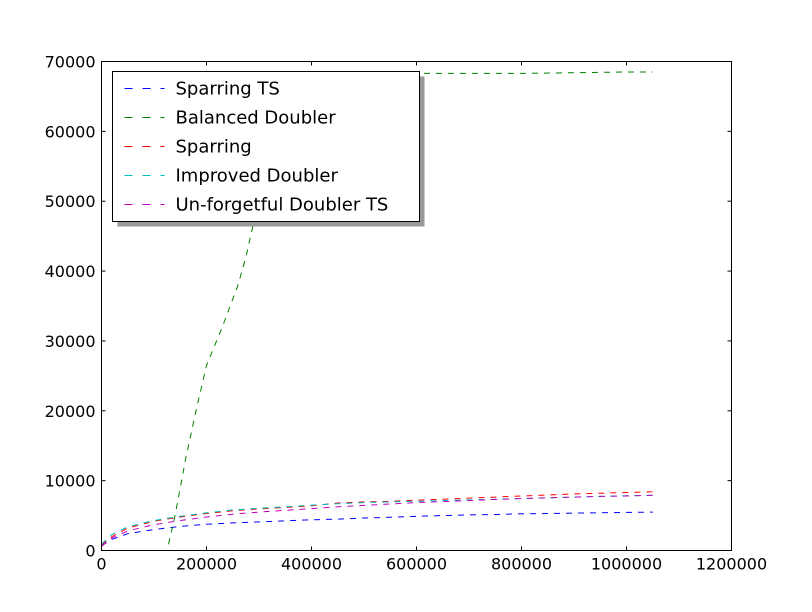 Image resolution: width=812 pixels, height=612 pixels. What do you see at coordinates (731, 564) in the screenshot?
I see `x-tick-label: 1200000` at bounding box center [731, 564].